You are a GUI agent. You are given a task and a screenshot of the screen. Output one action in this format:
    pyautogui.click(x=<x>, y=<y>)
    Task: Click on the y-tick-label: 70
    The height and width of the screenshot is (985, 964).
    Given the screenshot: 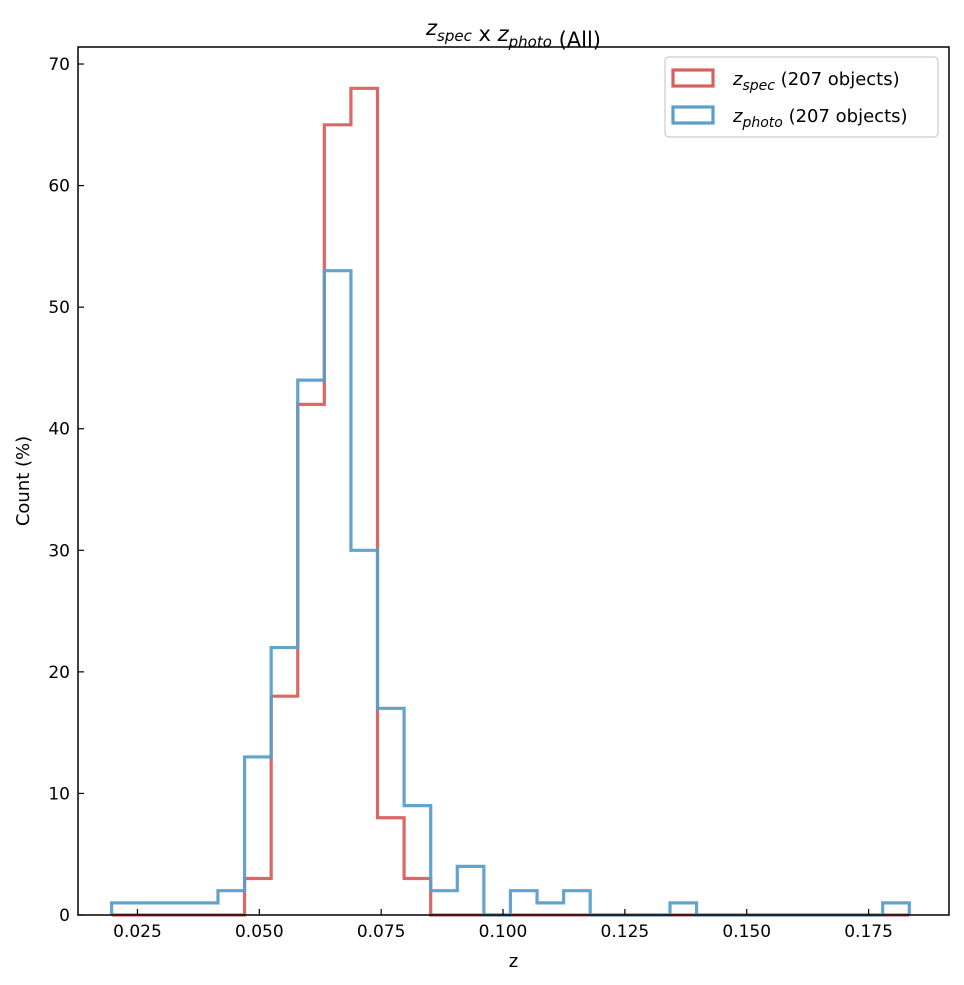 What is the action you would take?
    pyautogui.click(x=59, y=65)
    